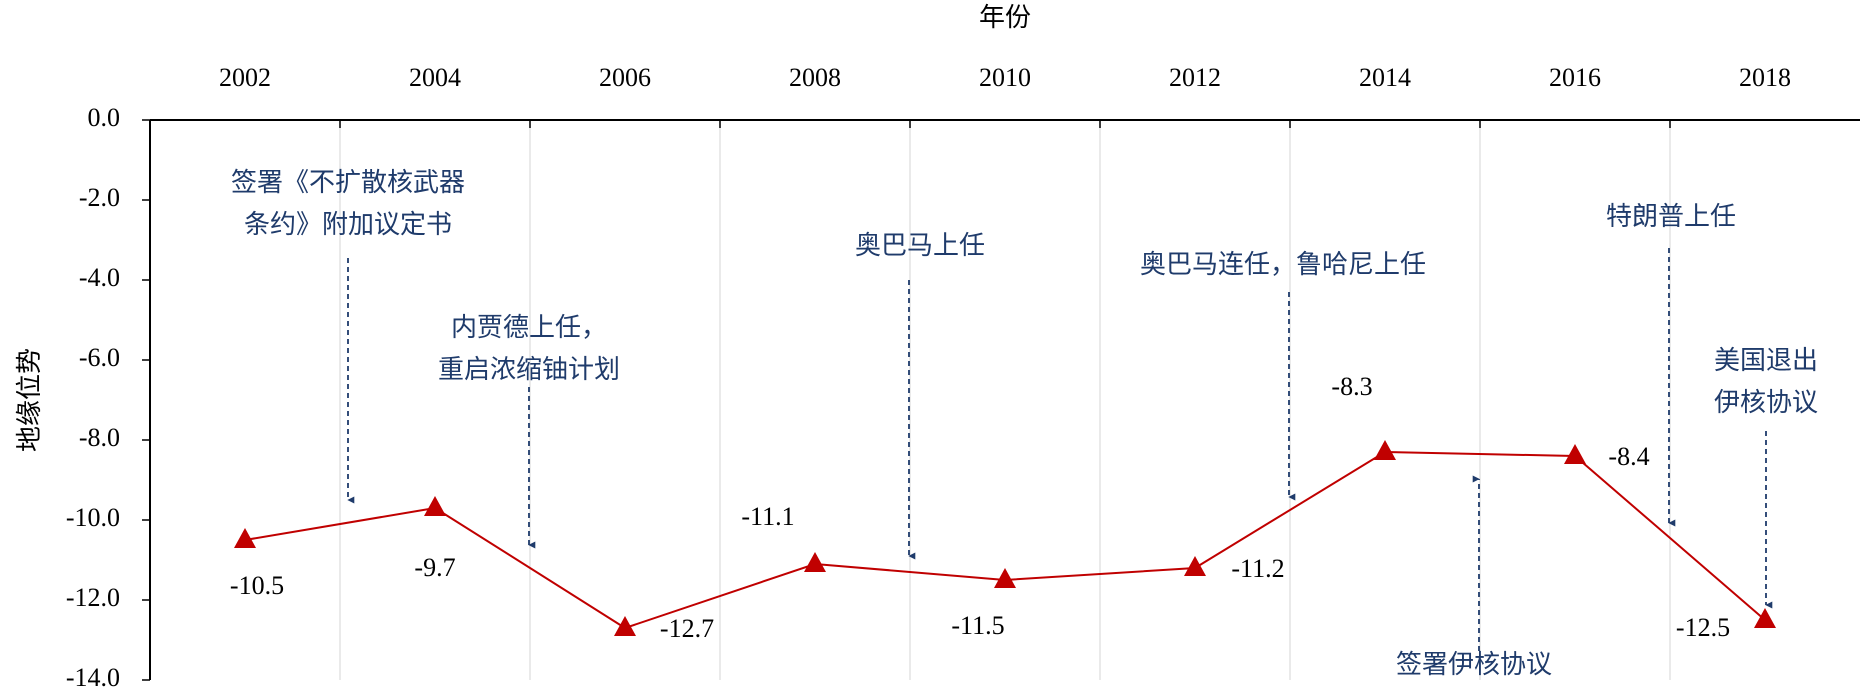 This screenshot has height=700, width=1876. What do you see at coordinates (99, 357) in the screenshot?
I see `y-tick-label: -6.0` at bounding box center [99, 357].